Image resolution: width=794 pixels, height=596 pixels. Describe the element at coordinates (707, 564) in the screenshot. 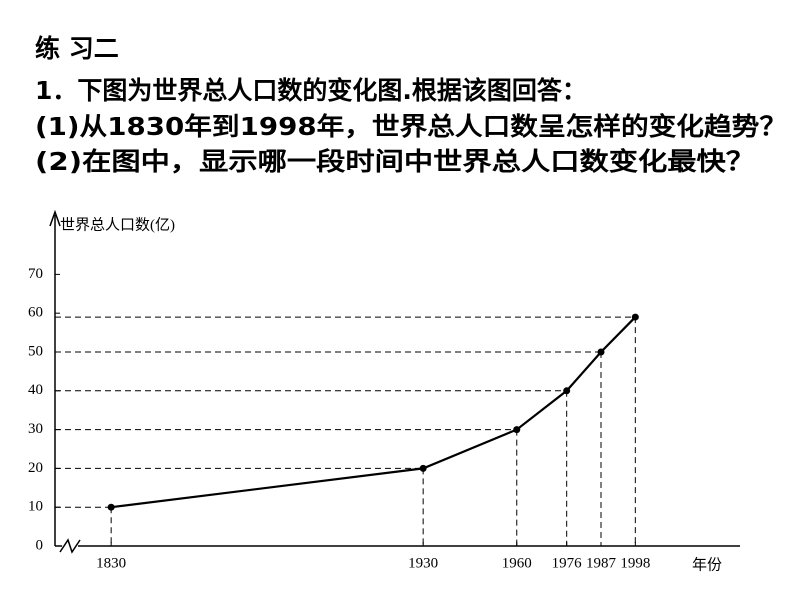

I see `x-axis-title: 年份` at that location.